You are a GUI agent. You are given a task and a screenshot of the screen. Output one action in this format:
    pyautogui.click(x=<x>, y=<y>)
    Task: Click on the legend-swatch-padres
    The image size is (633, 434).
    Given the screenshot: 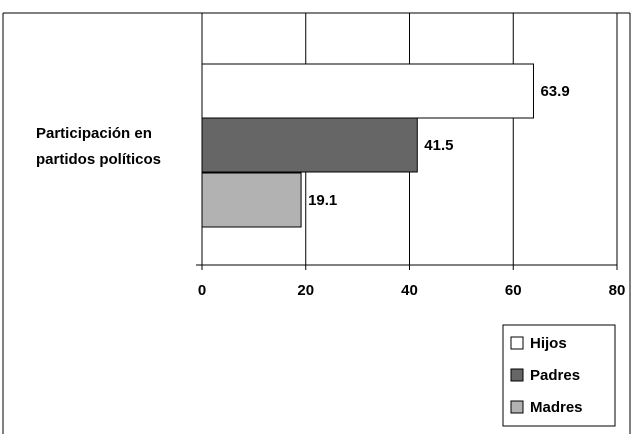 What is the action you would take?
    pyautogui.click(x=517, y=375)
    